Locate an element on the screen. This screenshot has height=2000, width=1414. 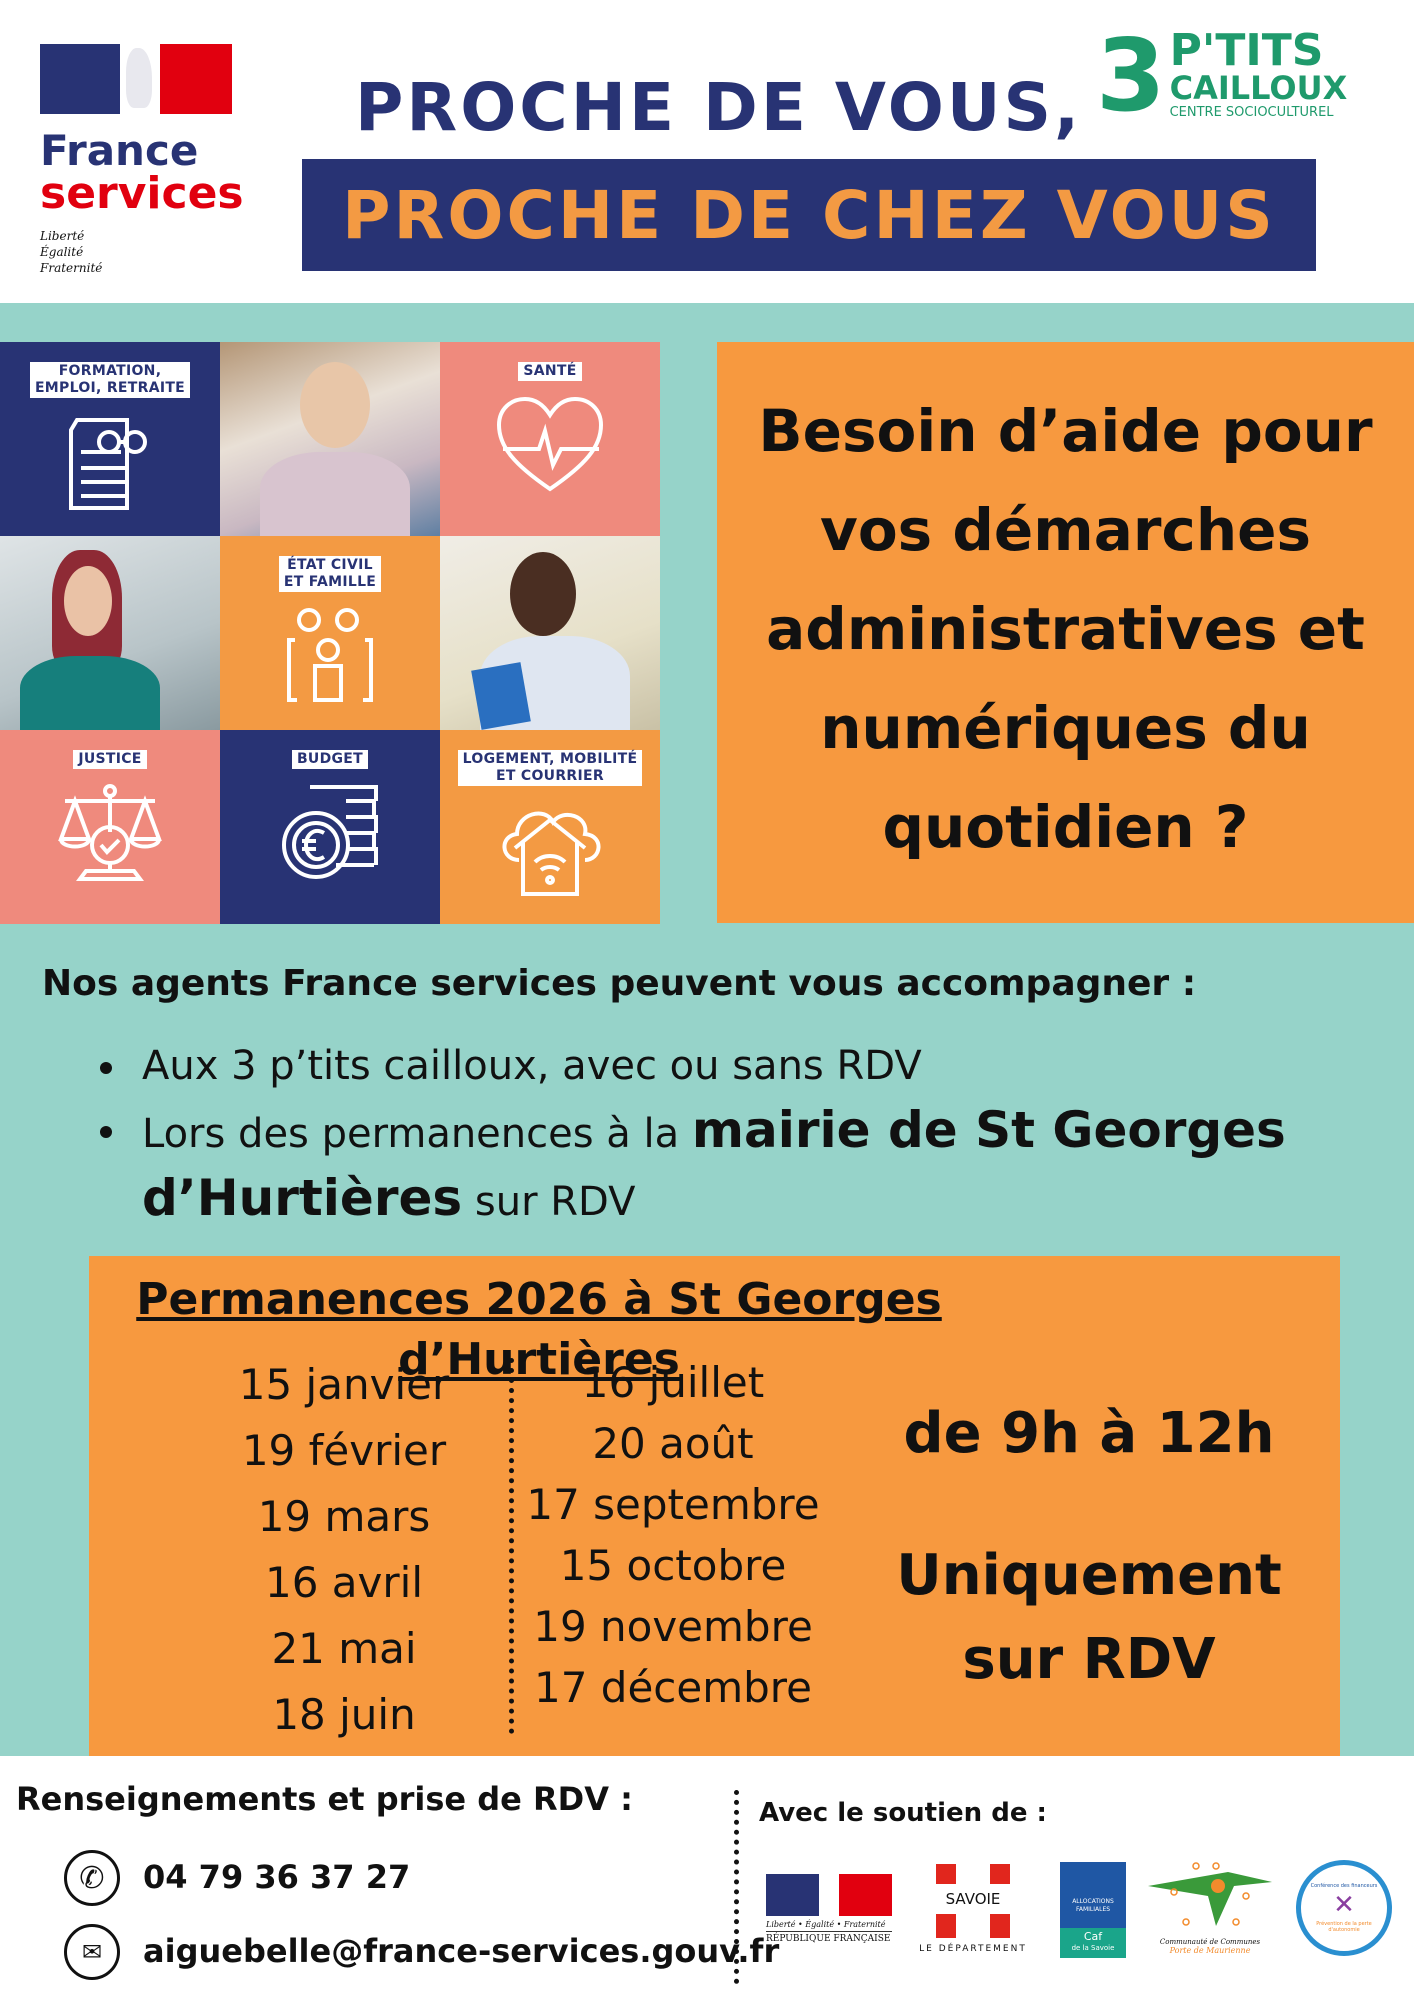
tile-etat-civil: ÉTAT CIVIL ET FAMILLE is located at coordinates (330, 633).